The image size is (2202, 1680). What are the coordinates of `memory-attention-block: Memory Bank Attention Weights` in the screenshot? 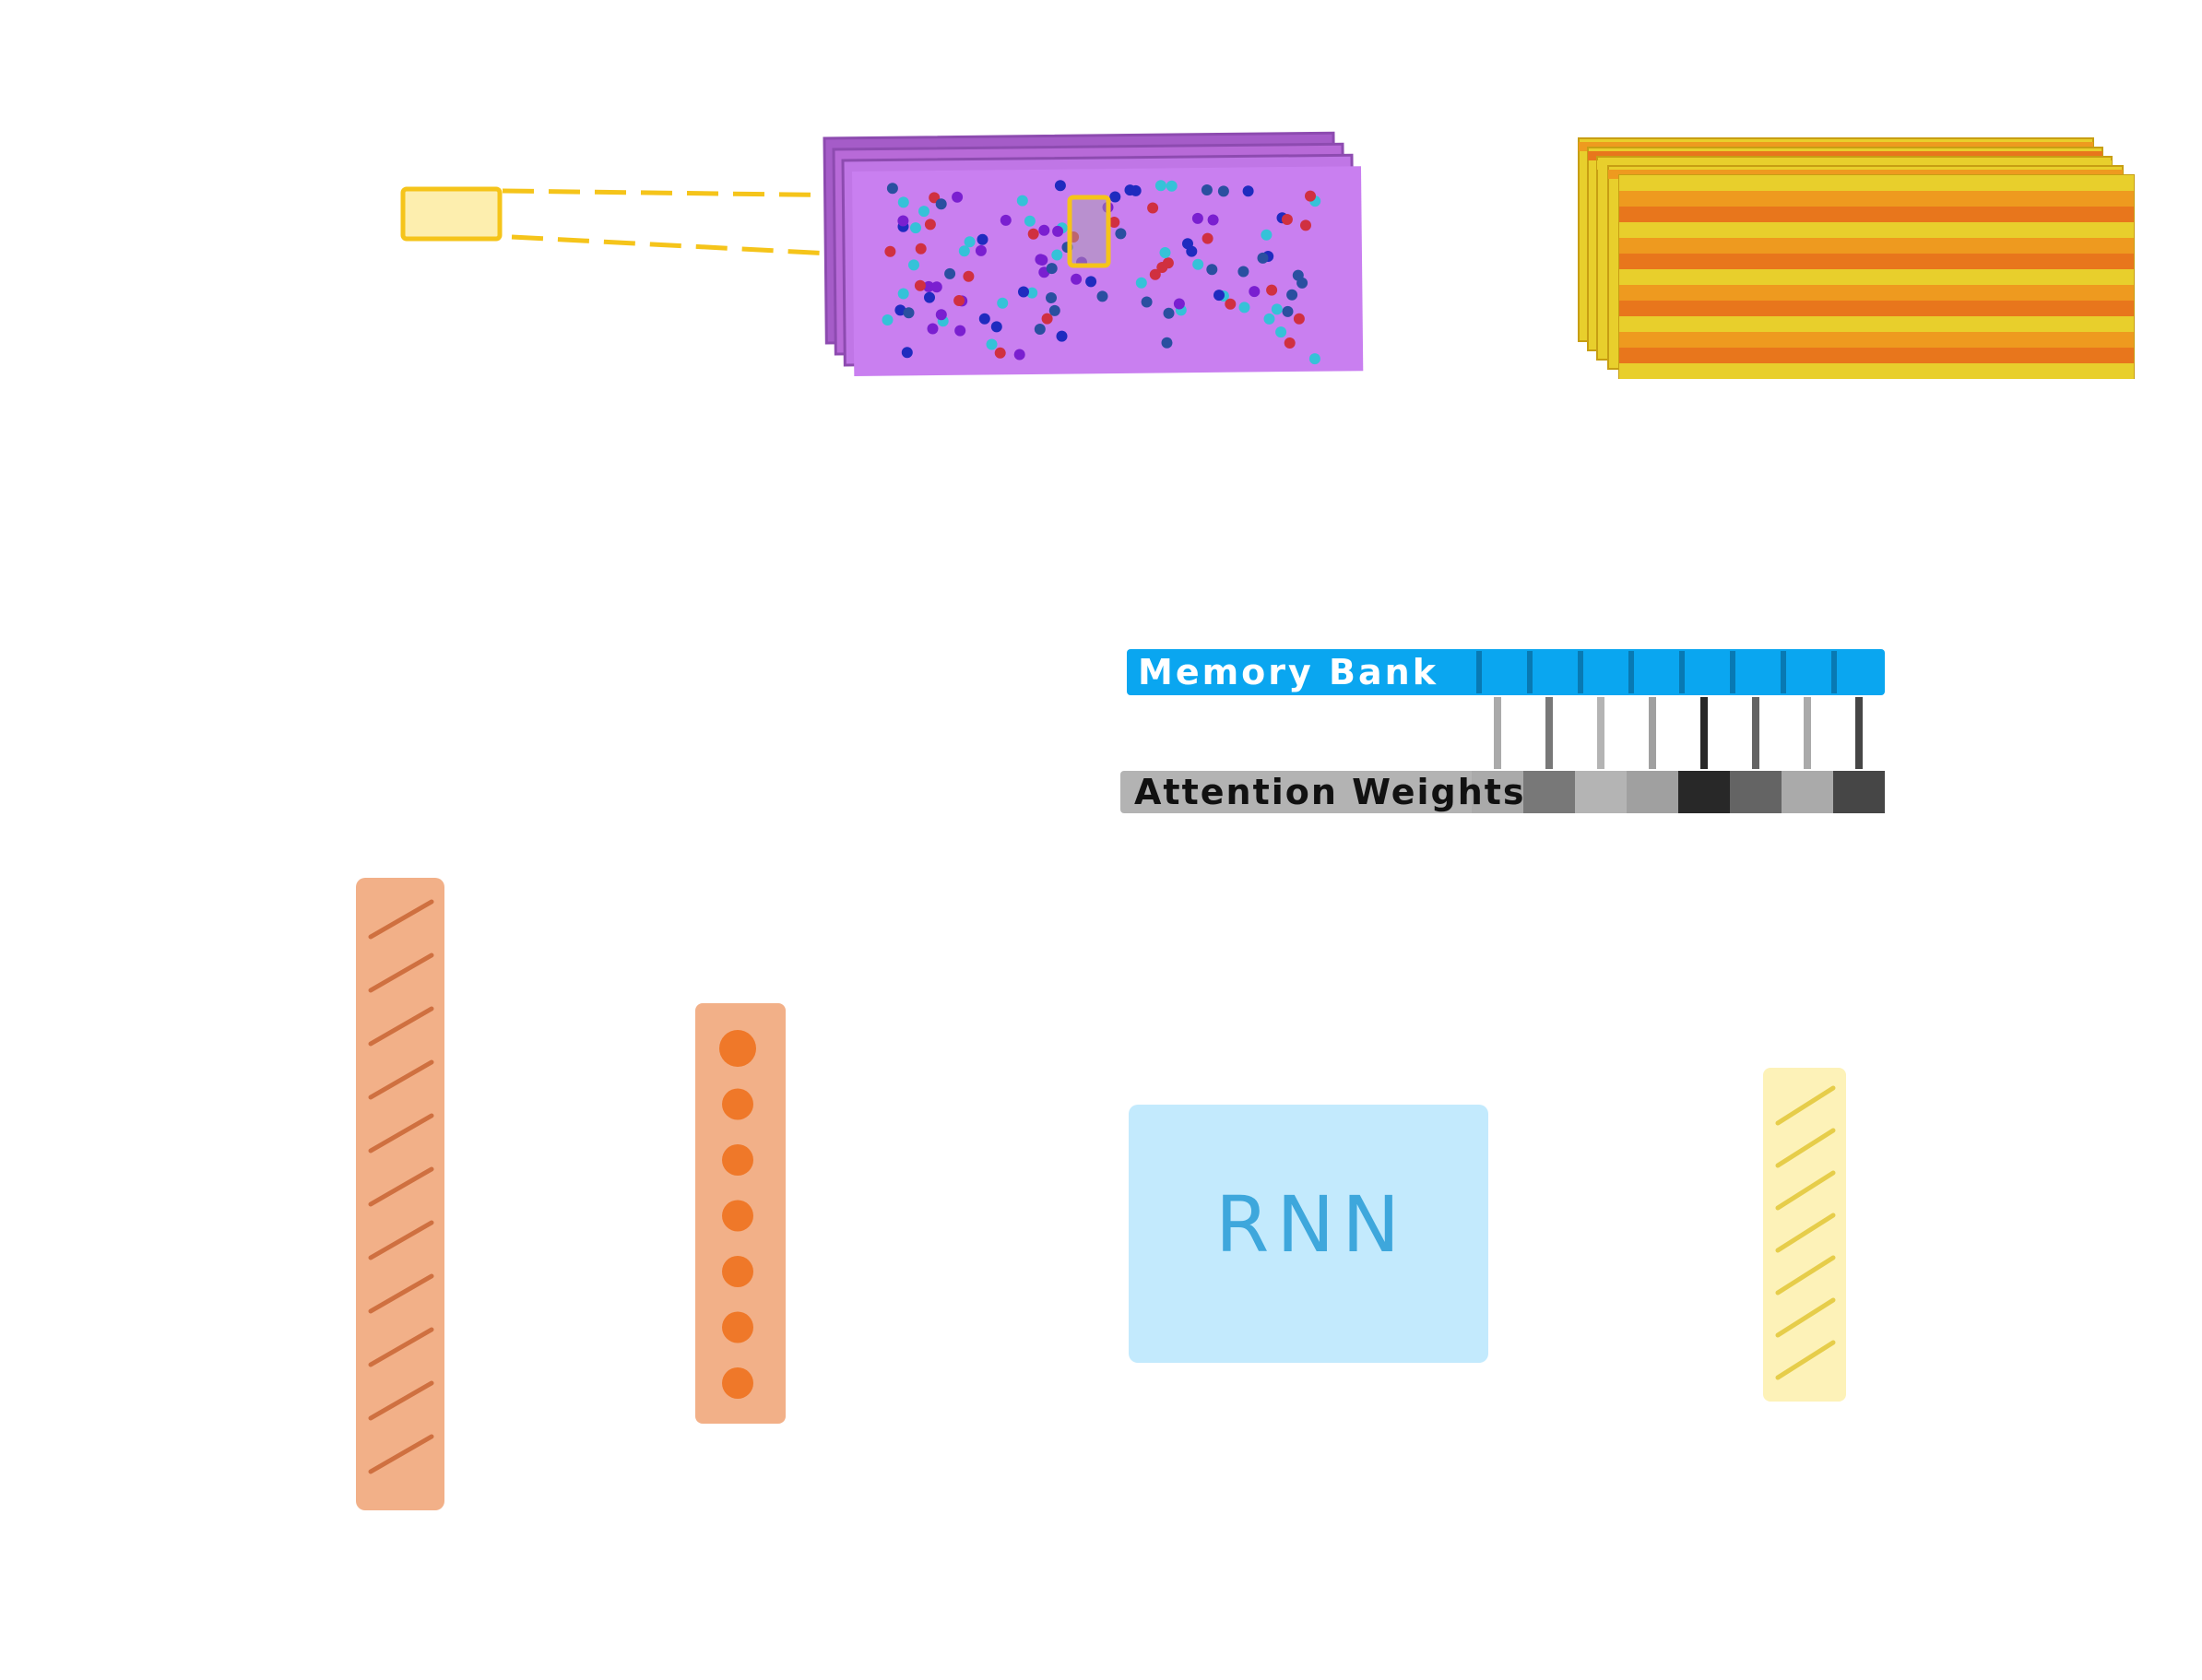 It's located at (1503, 731).